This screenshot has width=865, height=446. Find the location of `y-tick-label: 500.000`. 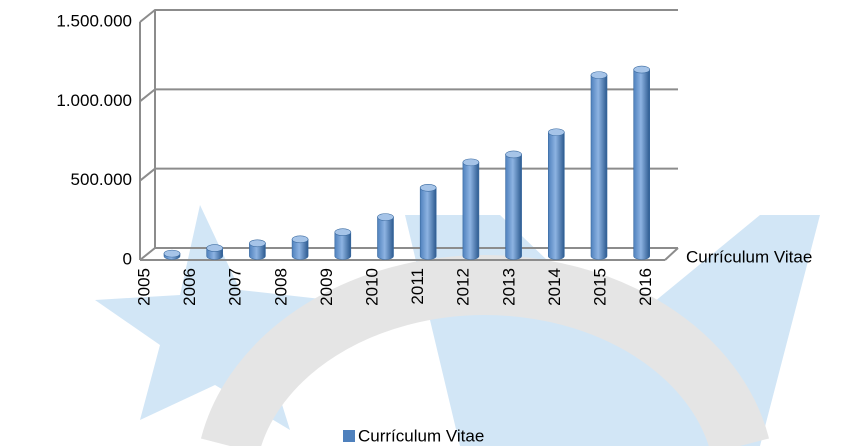

y-tick-label: 500.000 is located at coordinates (101, 179).